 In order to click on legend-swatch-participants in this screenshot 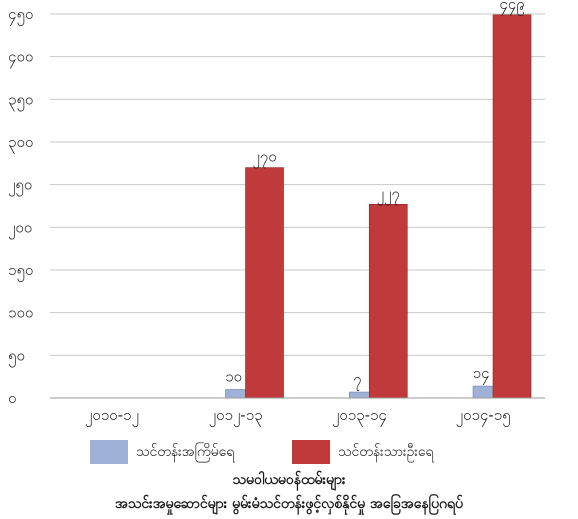, I will do `click(311, 452)`.